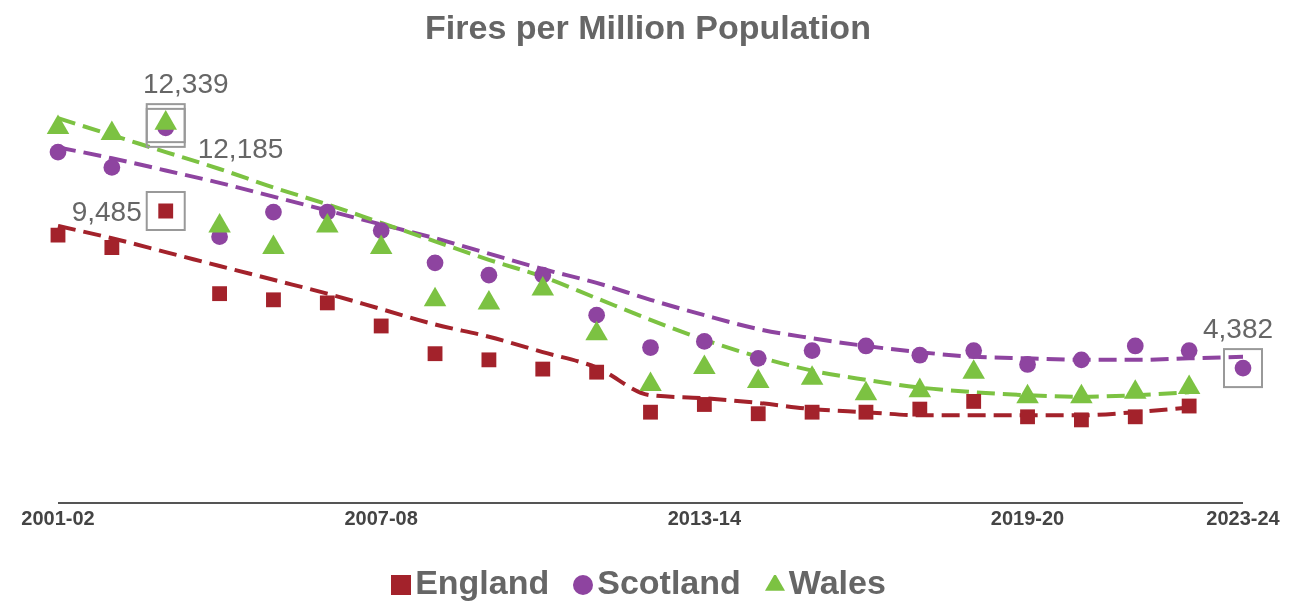 Image resolution: width=1306 pixels, height=614 pixels. I want to click on data-label: 12,339, so click(185, 84).